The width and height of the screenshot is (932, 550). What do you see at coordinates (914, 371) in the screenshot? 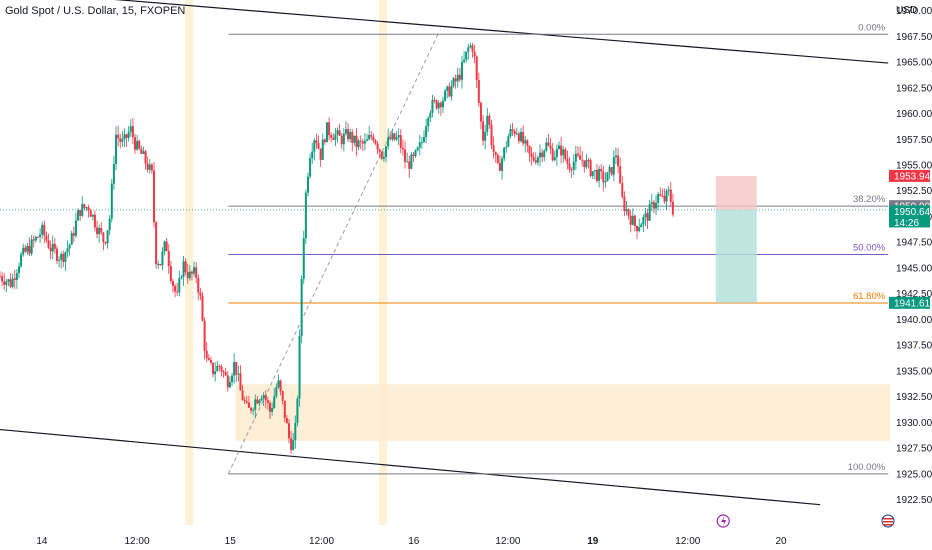
I see `y-tick-label: 1935.00` at bounding box center [914, 371].